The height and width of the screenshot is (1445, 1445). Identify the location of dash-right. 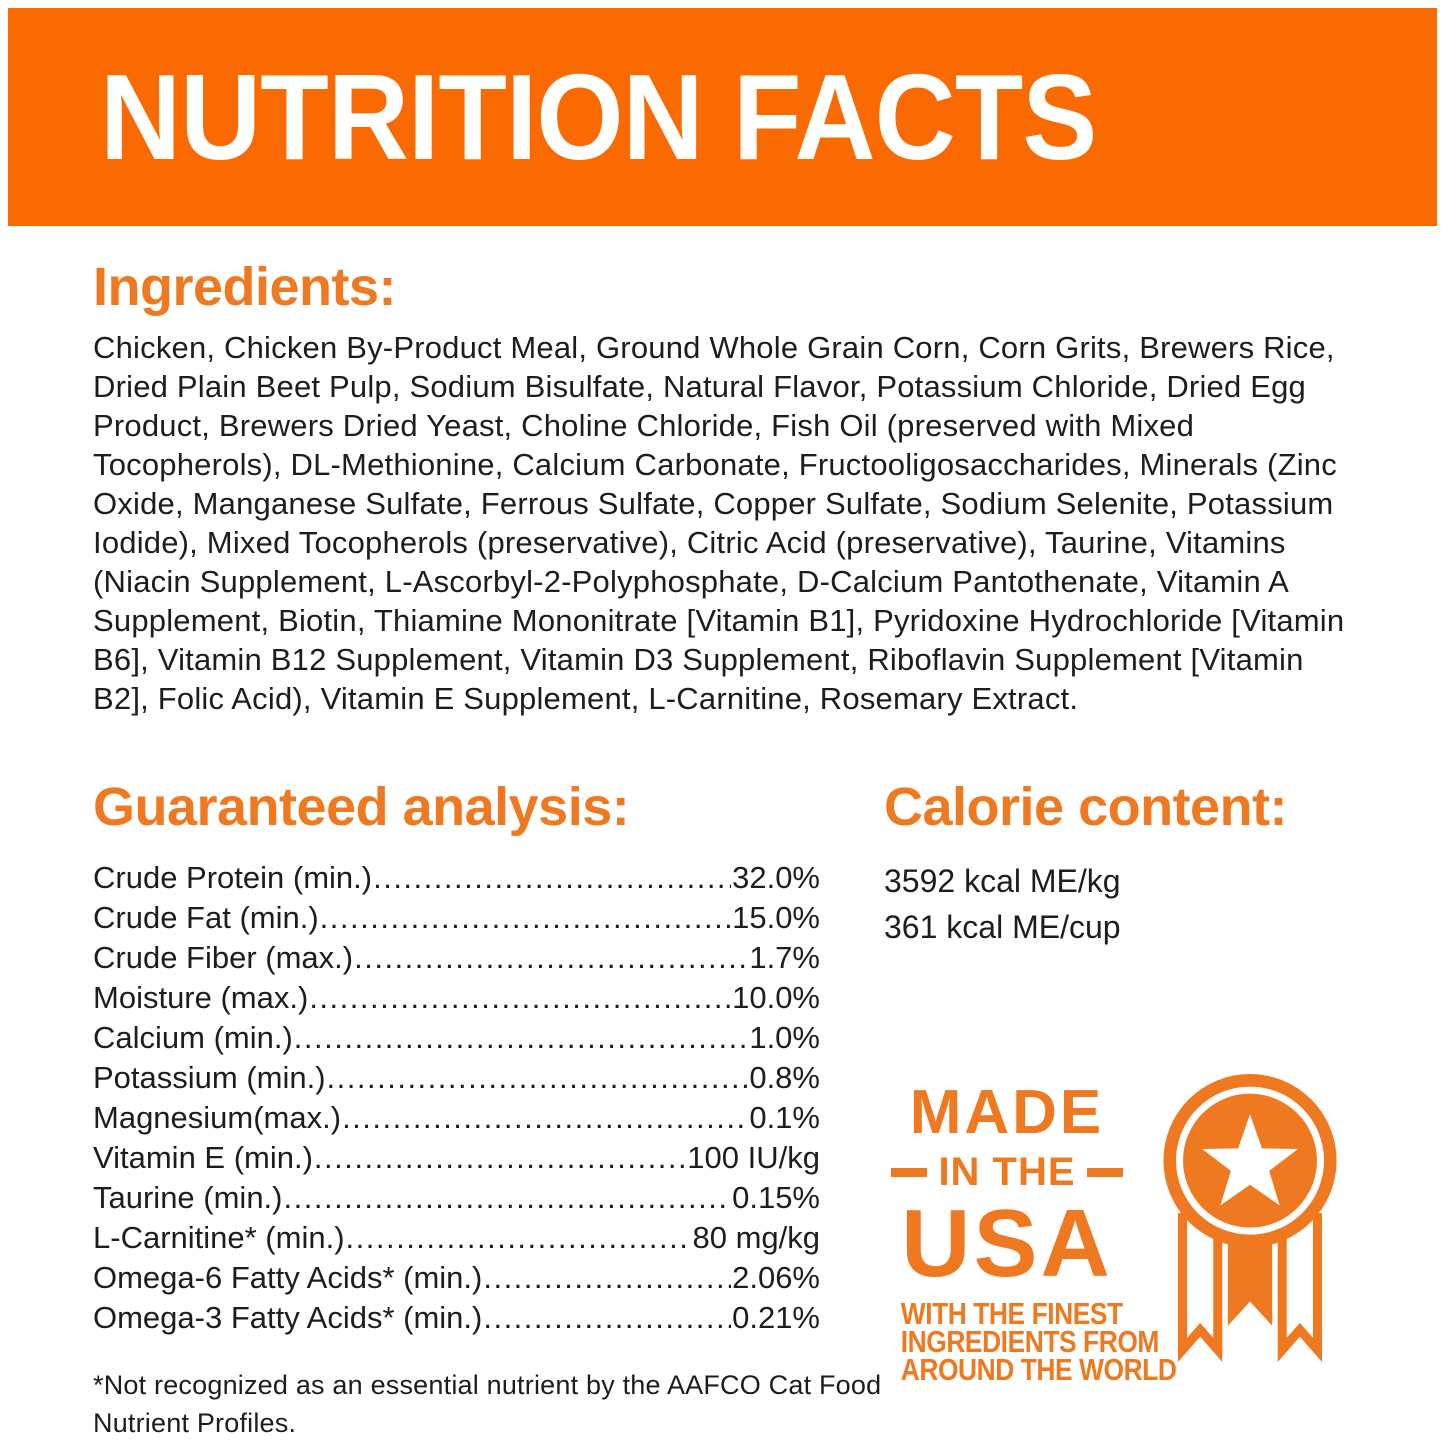
(1104, 1172).